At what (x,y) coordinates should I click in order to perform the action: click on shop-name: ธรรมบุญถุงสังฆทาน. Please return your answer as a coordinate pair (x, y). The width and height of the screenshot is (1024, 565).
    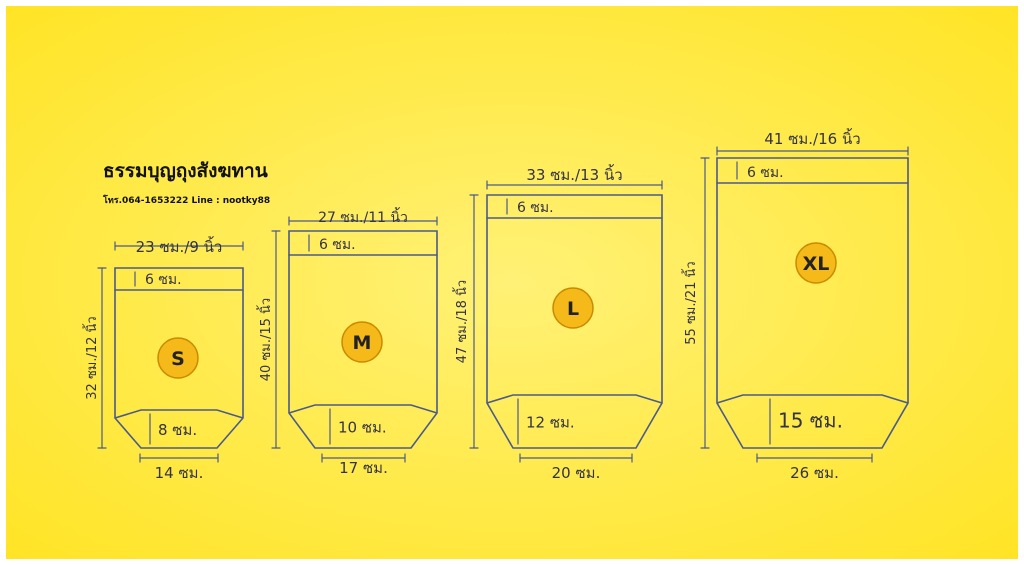
    Looking at the image, I should click on (185, 171).